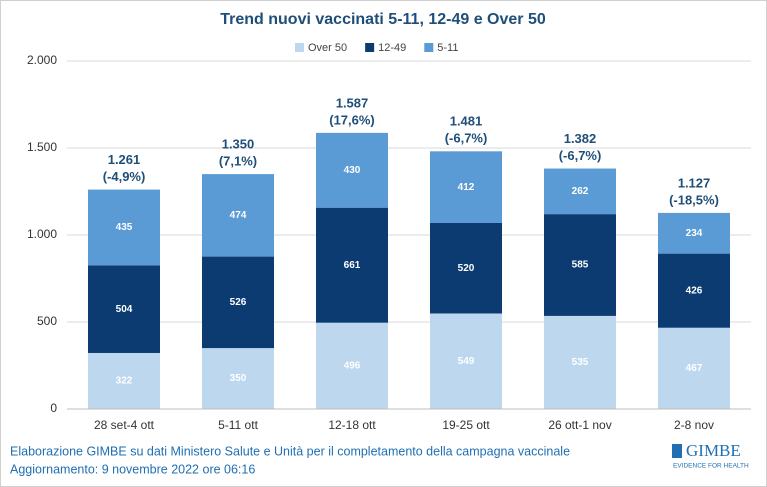 The height and width of the screenshot is (487, 767). I want to click on segment-label: 322, so click(124, 381).